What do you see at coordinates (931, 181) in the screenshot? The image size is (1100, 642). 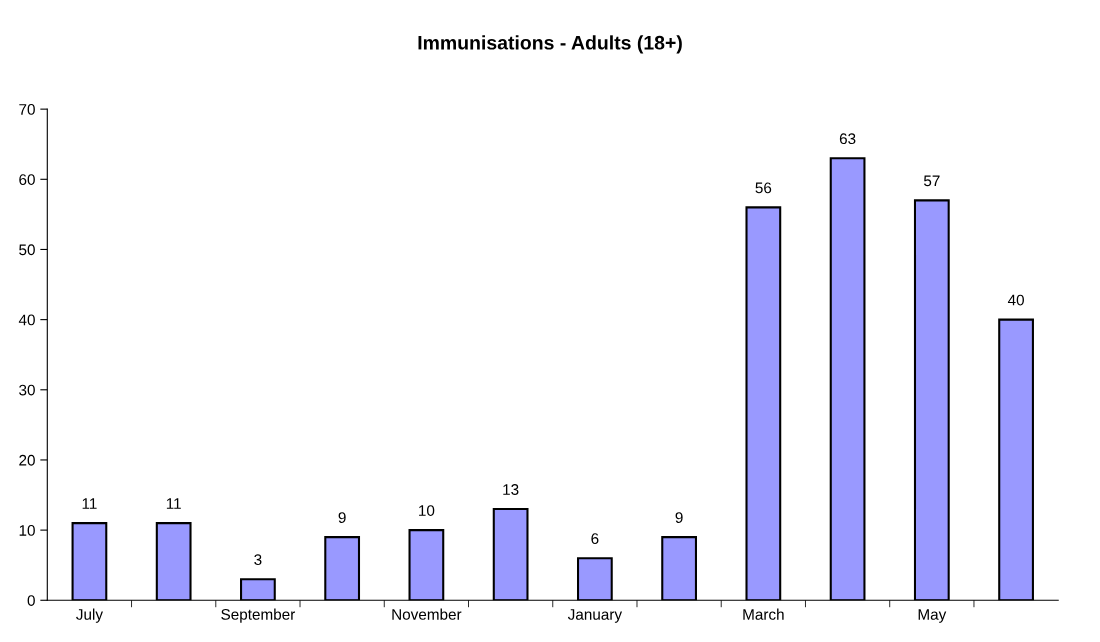 I see `data-label: 57` at bounding box center [931, 181].